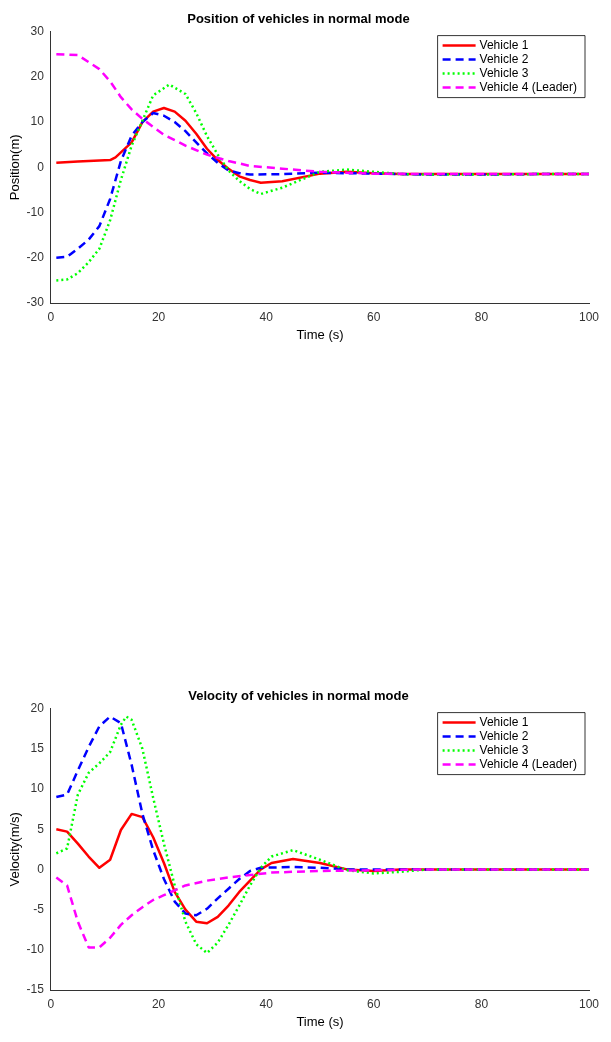 The width and height of the screenshot is (611, 1042). Describe the element at coordinates (35, 302) in the screenshot. I see `y-tick-label: -30` at that location.